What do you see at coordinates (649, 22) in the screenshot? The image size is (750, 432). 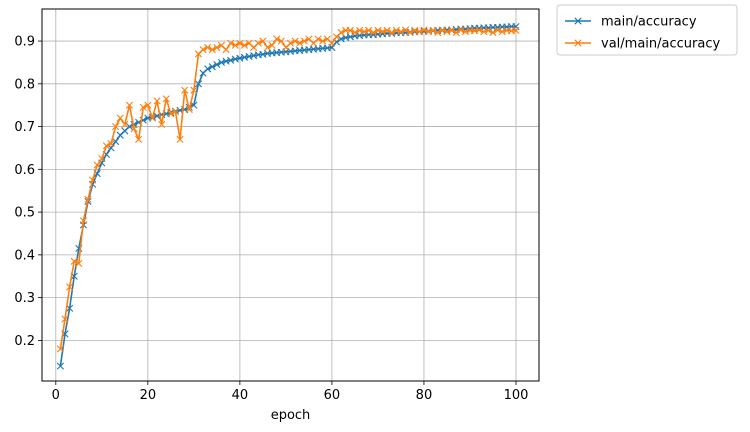 I see `legend-label: main/accuracy` at bounding box center [649, 22].